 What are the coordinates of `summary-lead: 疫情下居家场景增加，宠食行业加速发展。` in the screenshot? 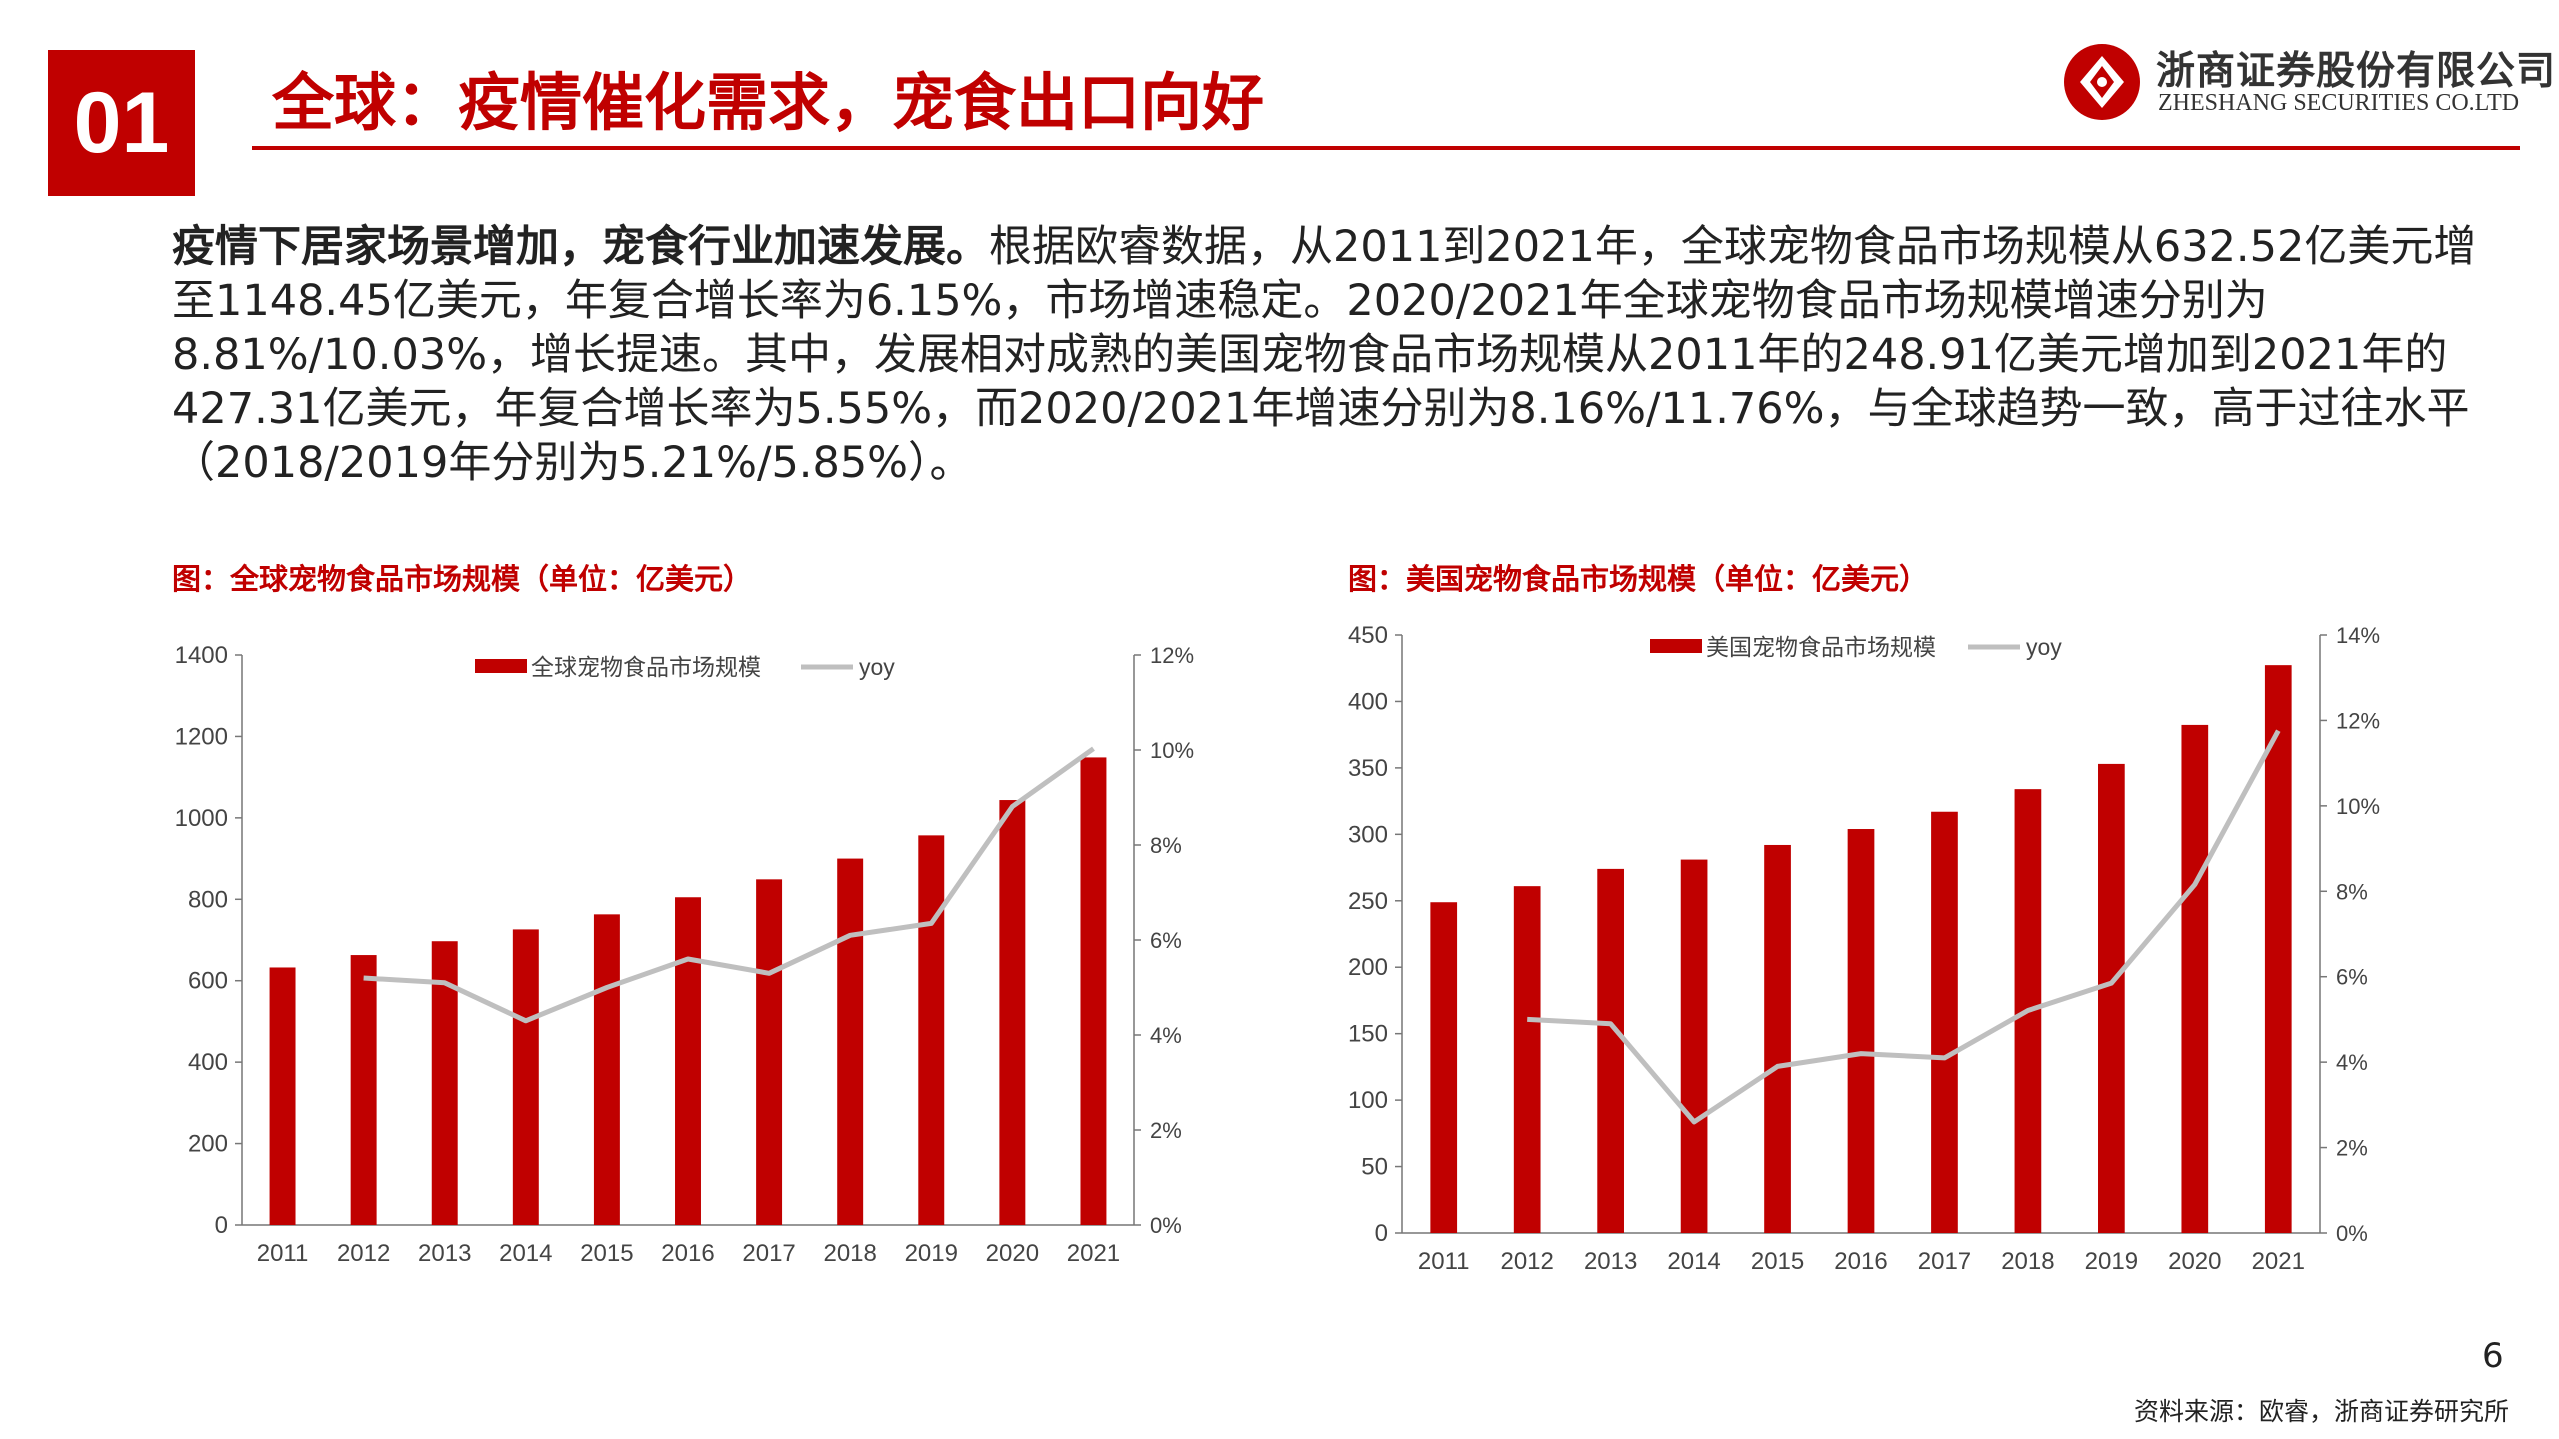 It's located at (580, 247).